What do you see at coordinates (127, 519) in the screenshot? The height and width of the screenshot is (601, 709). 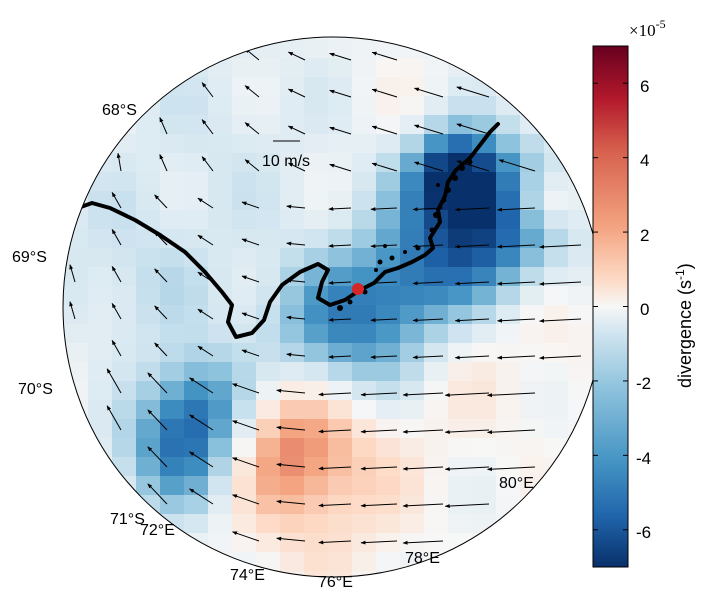 I see `lat-label-71s: 71°S` at bounding box center [127, 519].